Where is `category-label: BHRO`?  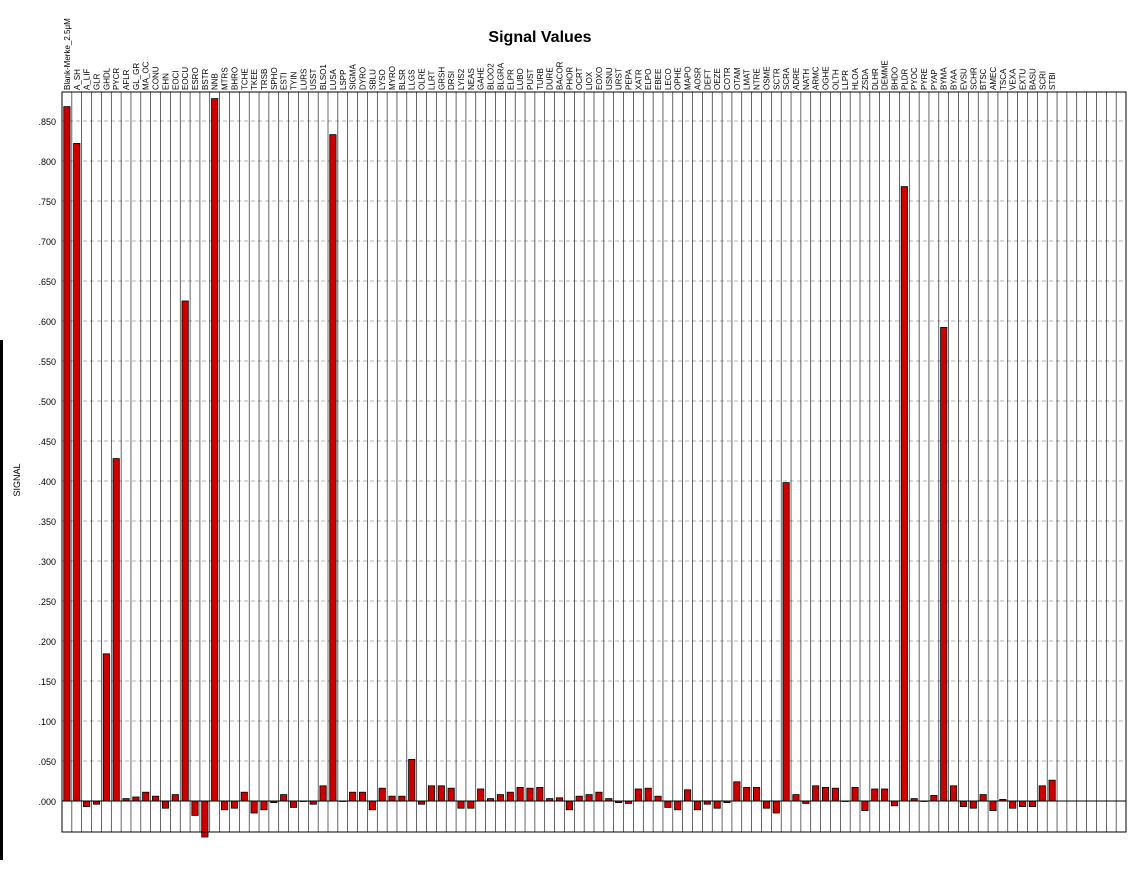
category-label: BHRO is located at coordinates (234, 78).